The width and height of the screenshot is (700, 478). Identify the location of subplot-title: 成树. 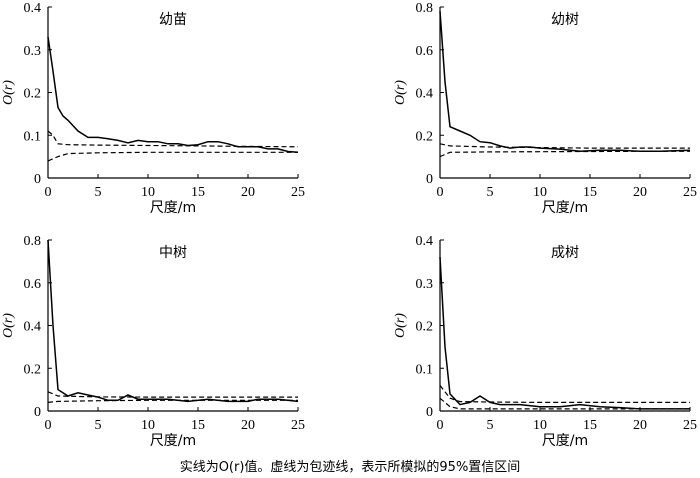
(565, 253).